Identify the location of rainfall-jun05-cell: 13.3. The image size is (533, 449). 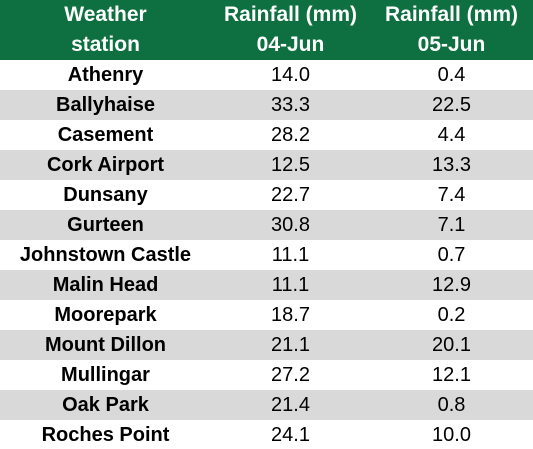
(451, 165).